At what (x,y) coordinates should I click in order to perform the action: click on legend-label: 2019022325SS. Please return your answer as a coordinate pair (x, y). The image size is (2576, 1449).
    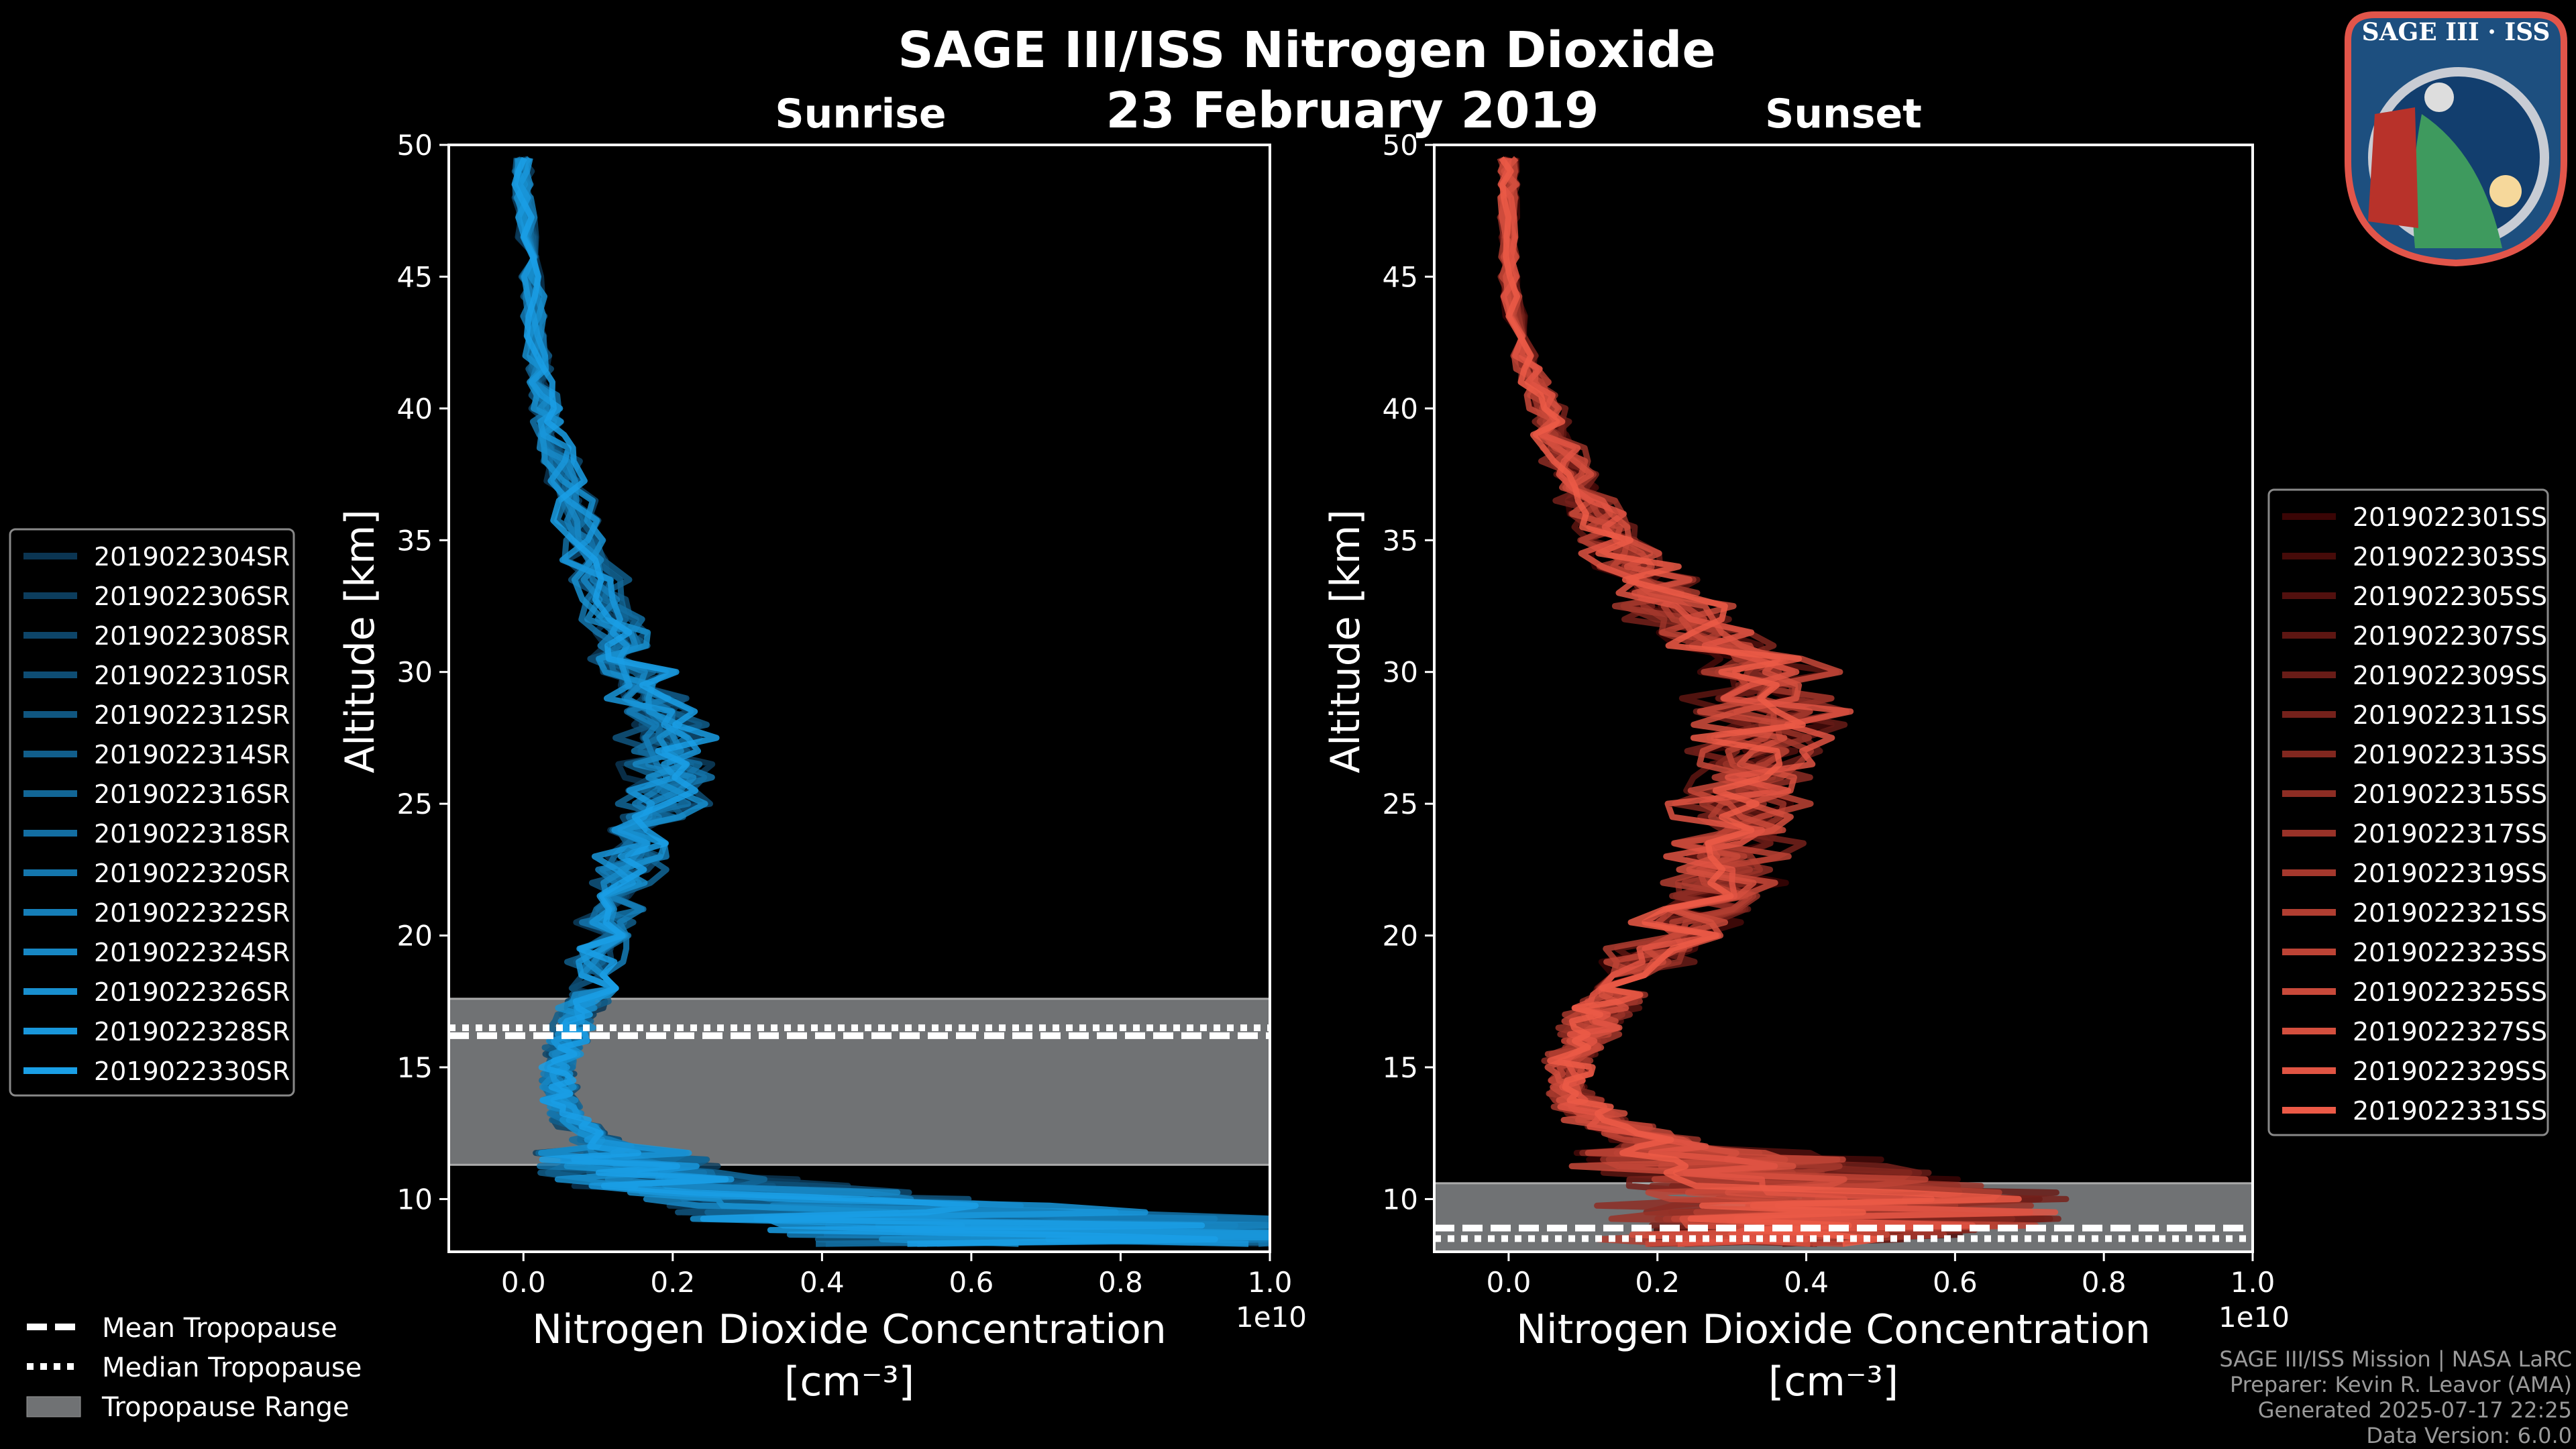
    Looking at the image, I should click on (2450, 992).